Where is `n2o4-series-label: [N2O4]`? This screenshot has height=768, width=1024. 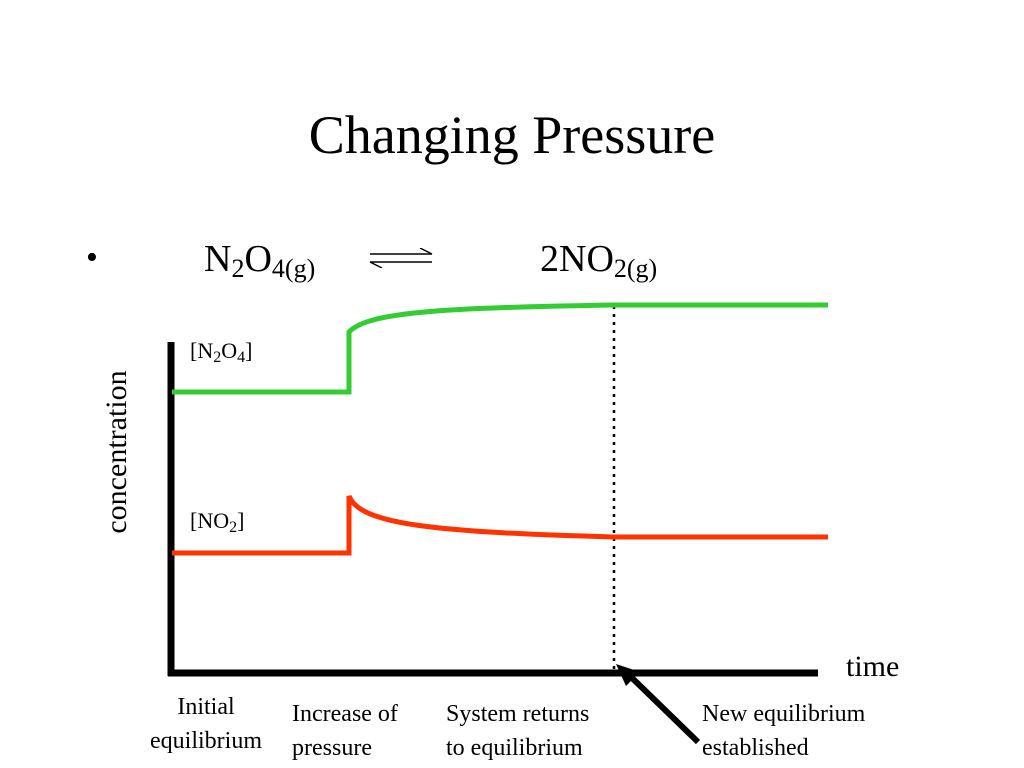 n2o4-series-label: [N2O4] is located at coordinates (221, 352).